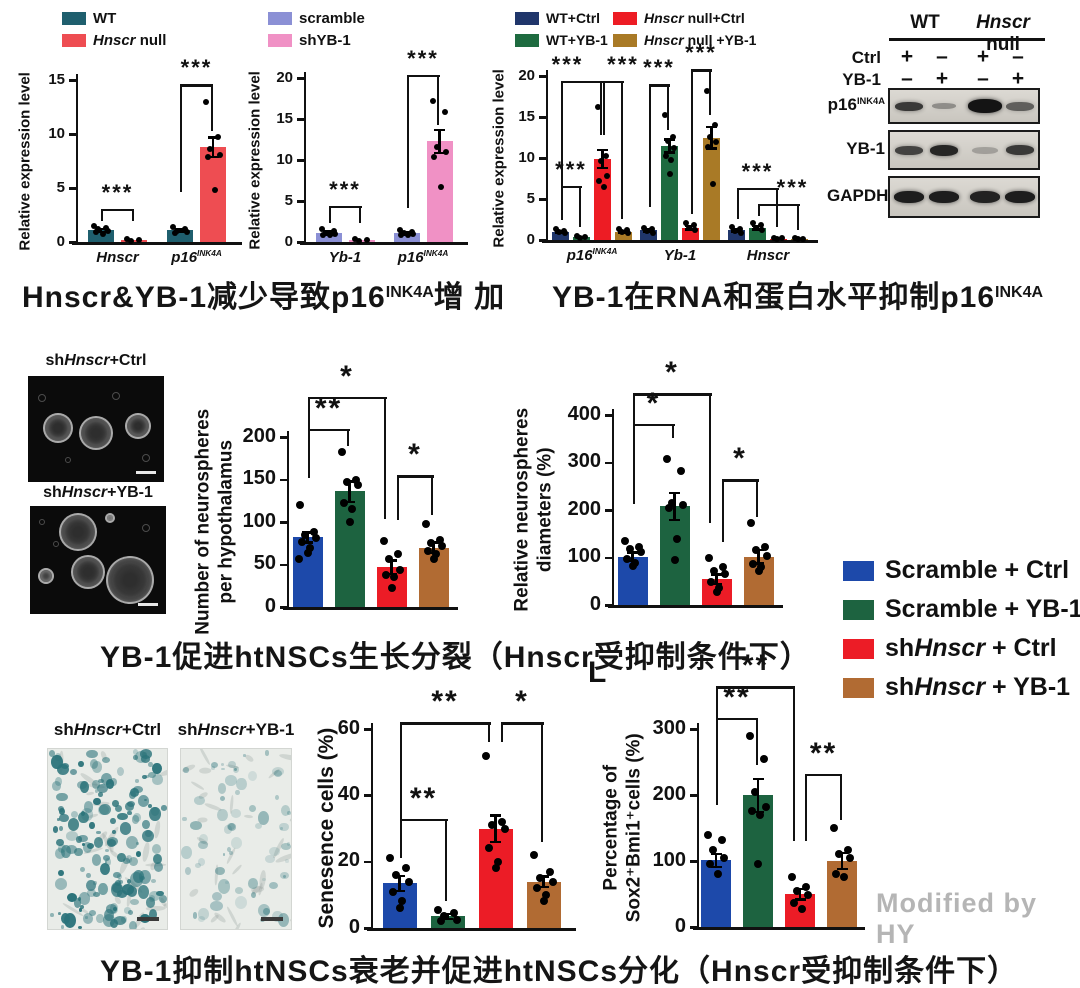 Image resolution: width=1080 pixels, height=988 pixels. I want to click on tick-label: 400, so click(584, 413).